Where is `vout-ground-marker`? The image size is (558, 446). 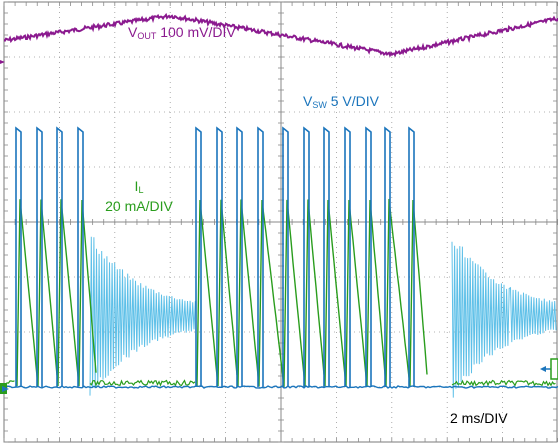 vout-ground-marker is located at coordinates (2, 62).